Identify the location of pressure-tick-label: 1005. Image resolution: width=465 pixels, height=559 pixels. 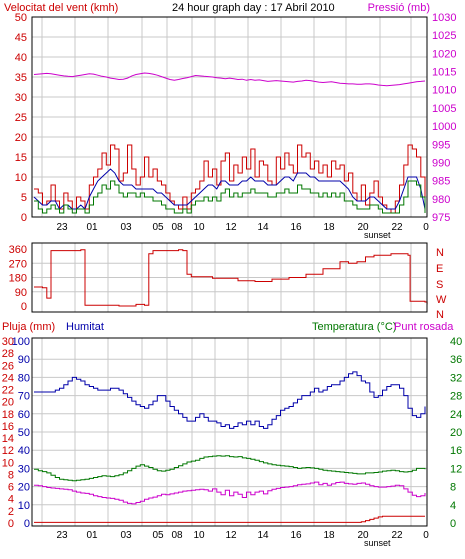
(444, 109).